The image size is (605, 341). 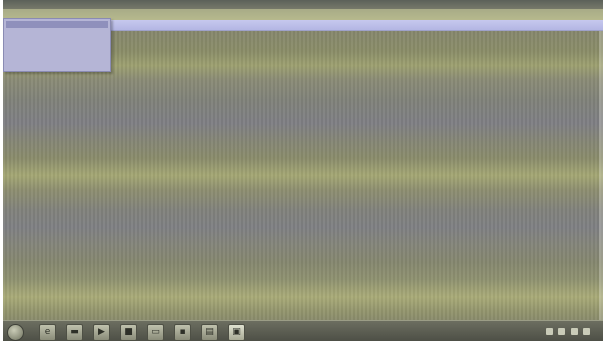 What do you see at coordinates (74, 332) in the screenshot?
I see `folder-icon: ▬` at bounding box center [74, 332].